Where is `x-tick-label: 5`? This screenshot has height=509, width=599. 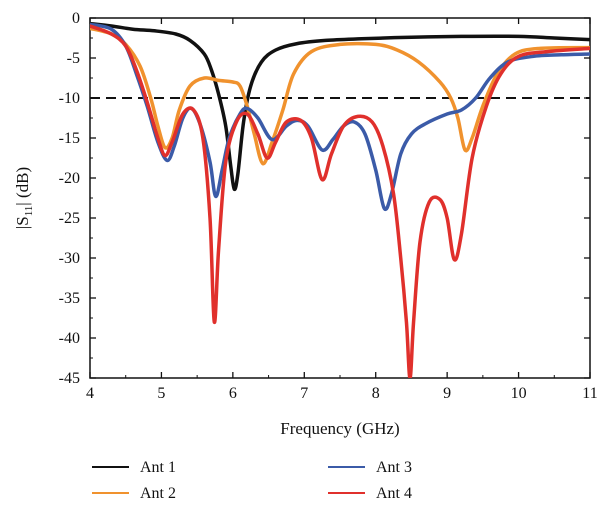
x-tick-label: 5 is located at coordinates (161, 393).